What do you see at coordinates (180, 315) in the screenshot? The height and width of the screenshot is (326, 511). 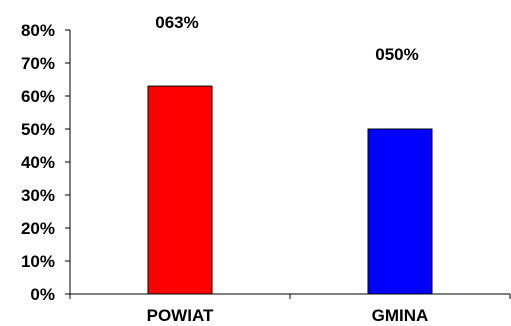 I see `x-category-label: POWIAT` at bounding box center [180, 315].